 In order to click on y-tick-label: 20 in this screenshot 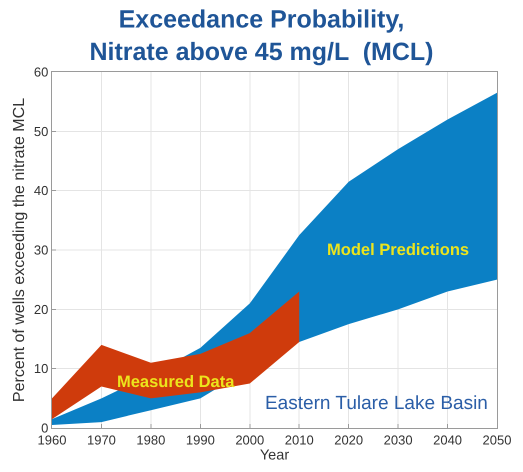, I will do `click(41, 309)`.